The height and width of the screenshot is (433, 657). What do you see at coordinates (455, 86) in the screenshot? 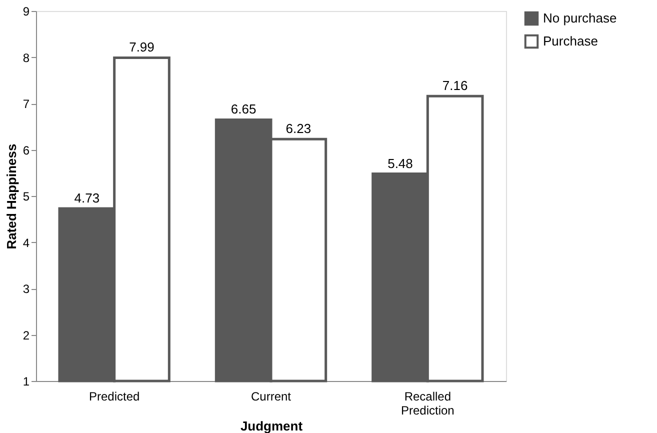
I see `data-label: 7.16` at bounding box center [455, 86].